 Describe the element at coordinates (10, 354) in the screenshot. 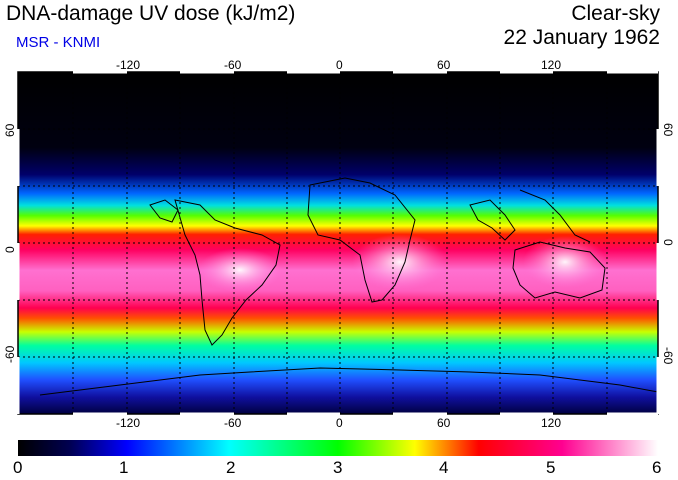

I see `lat-tick-left-3: -60` at that location.